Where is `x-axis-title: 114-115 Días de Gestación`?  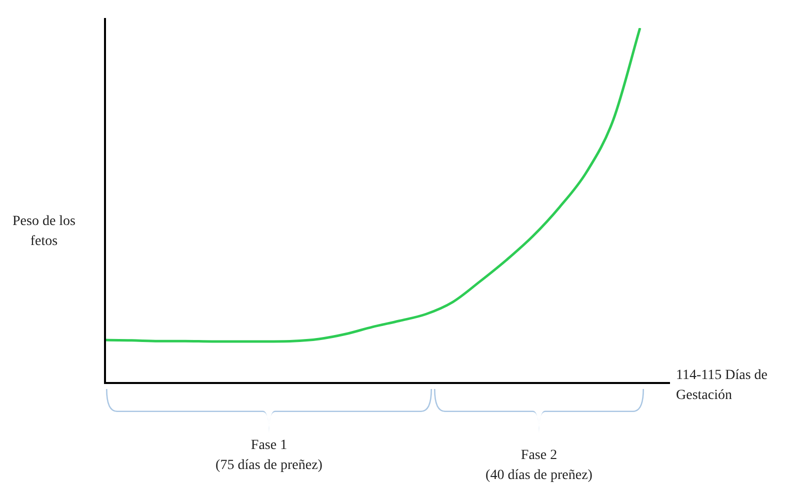
x-axis-title: 114-115 Días de Gestación is located at coordinates (722, 386).